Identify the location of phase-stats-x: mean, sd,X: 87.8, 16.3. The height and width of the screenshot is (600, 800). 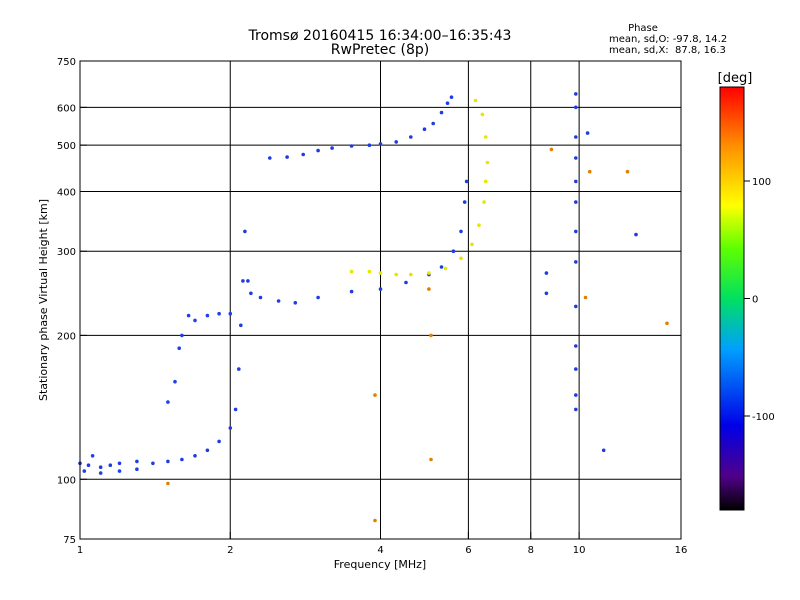
(667, 50).